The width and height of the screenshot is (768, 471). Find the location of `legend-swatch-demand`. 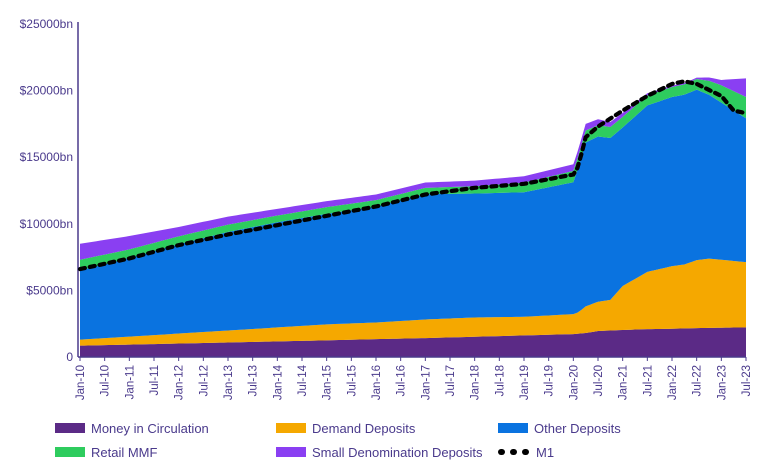

legend-swatch-demand is located at coordinates (291, 428).